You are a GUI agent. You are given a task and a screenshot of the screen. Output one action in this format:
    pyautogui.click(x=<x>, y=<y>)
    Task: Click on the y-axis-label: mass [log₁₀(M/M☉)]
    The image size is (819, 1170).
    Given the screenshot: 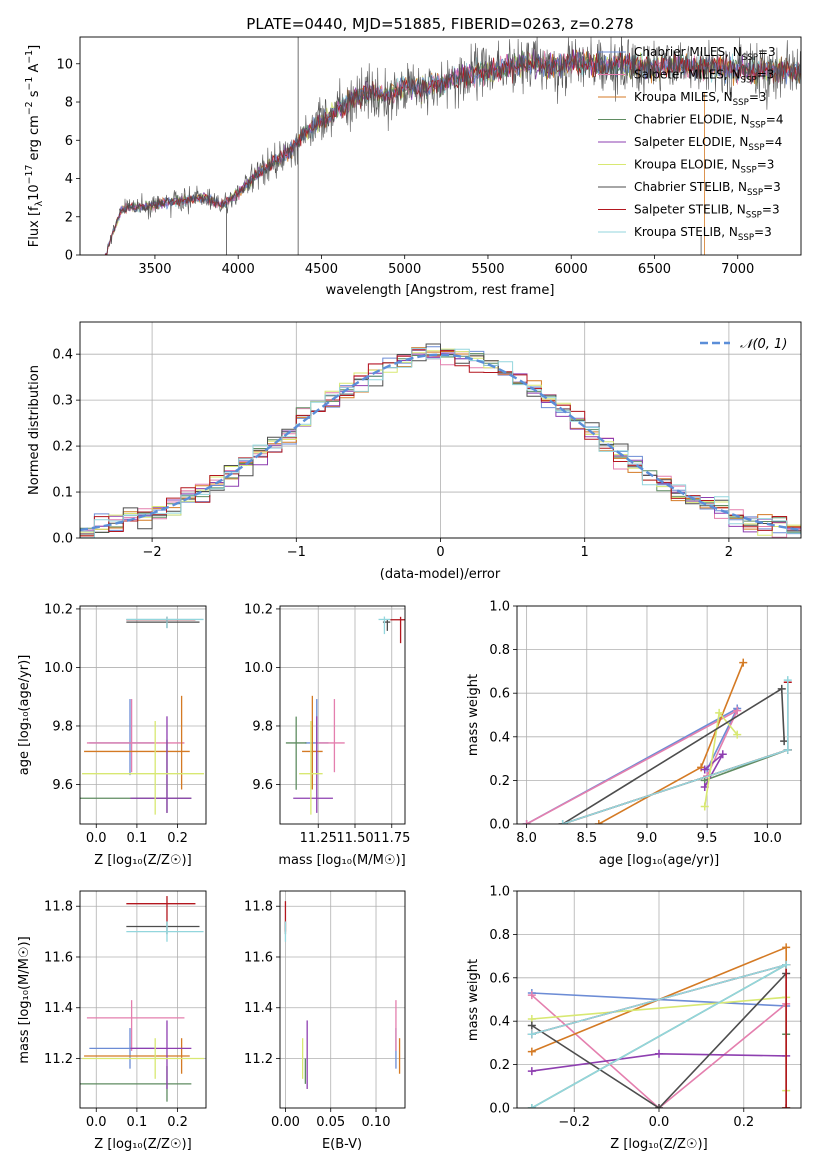 What is the action you would take?
    pyautogui.click(x=24, y=999)
    